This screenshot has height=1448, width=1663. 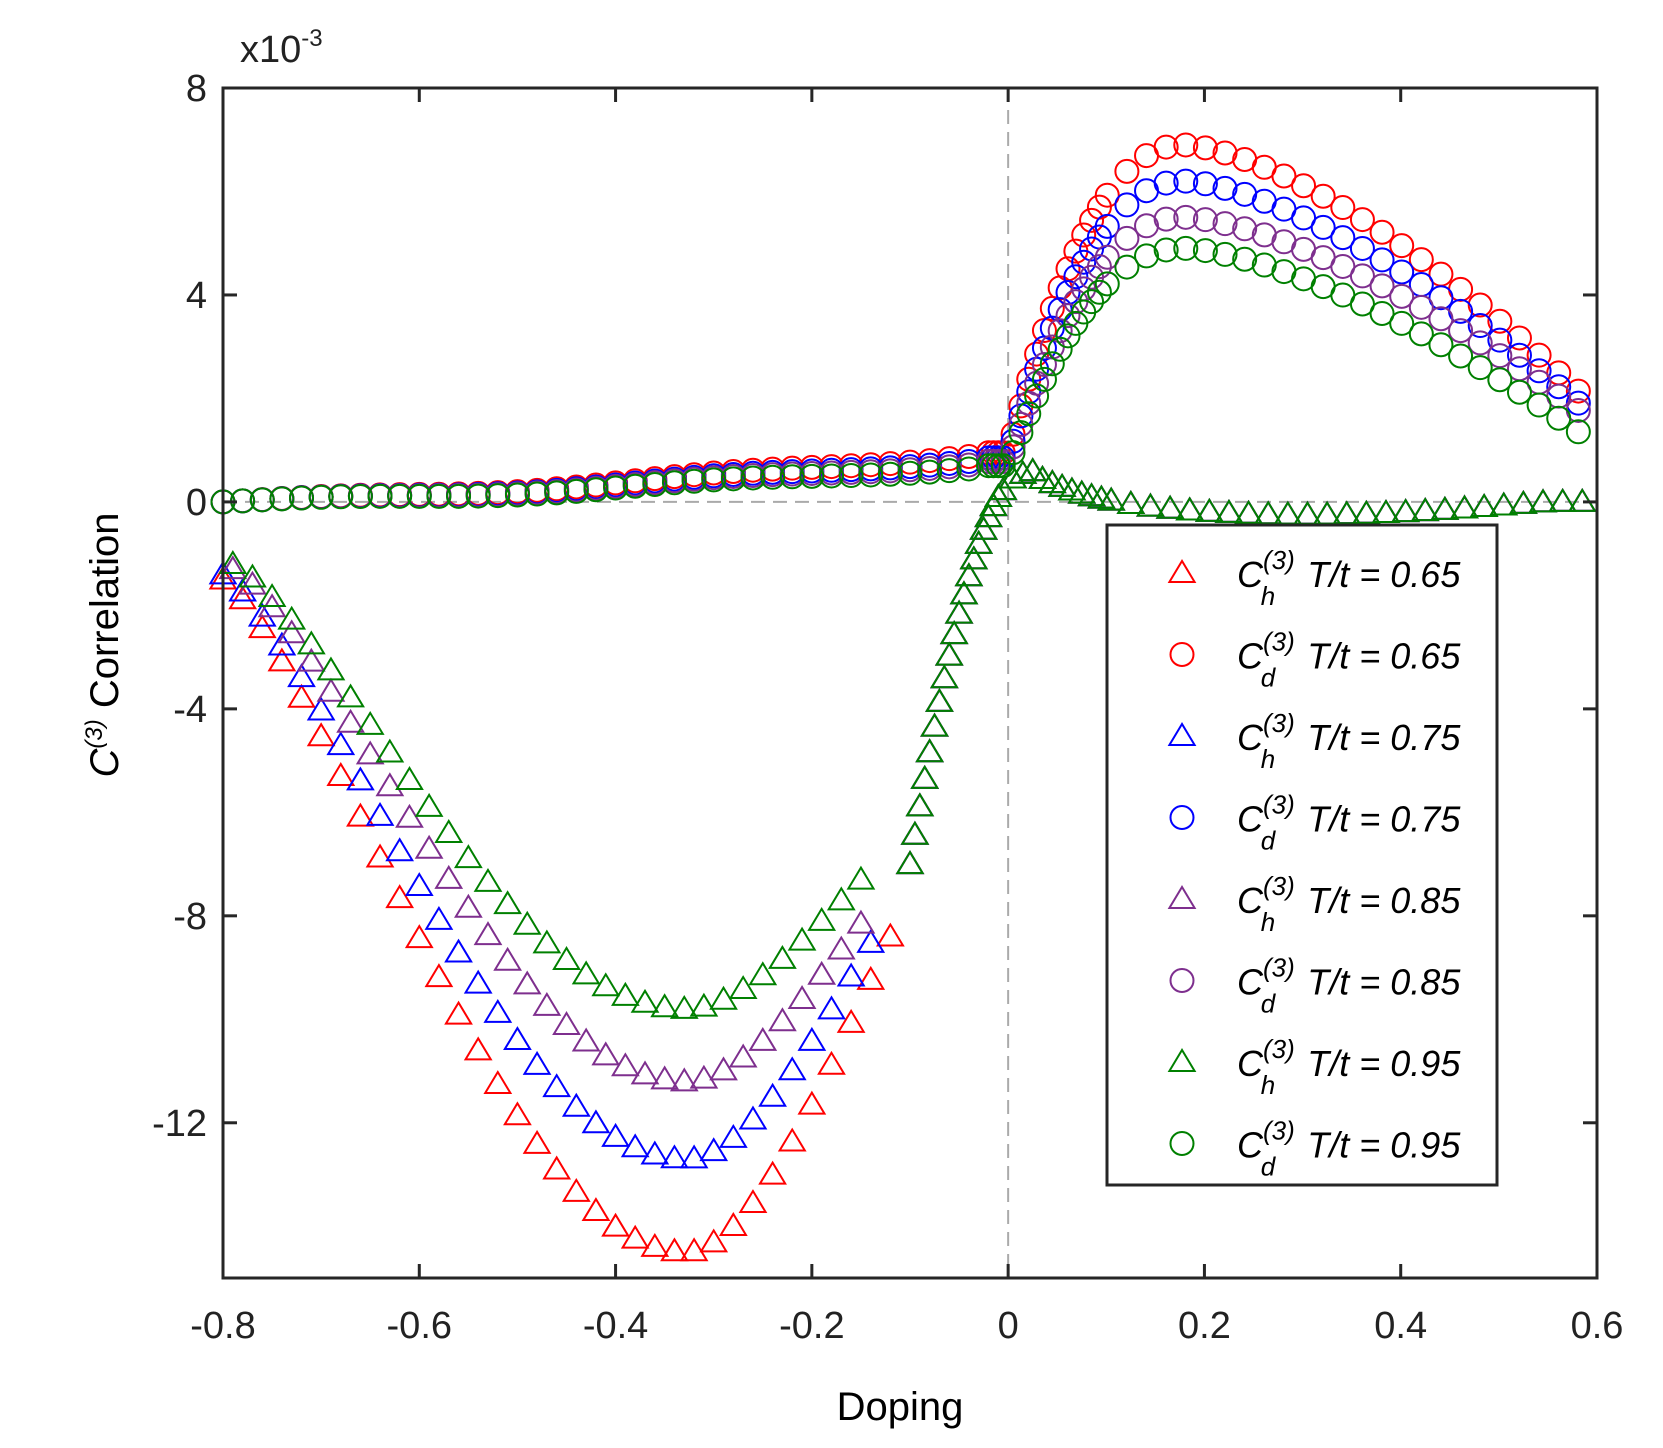 I want to click on circle-marker-icon, so click(x=1182, y=817).